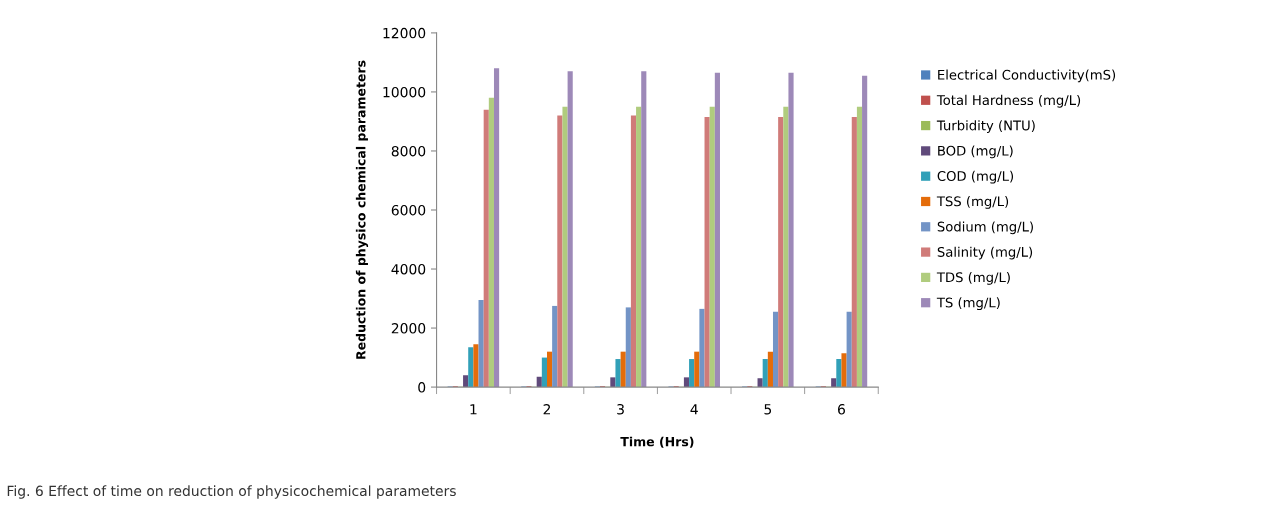 The height and width of the screenshot is (506, 1284). Describe the element at coordinates (985, 253) in the screenshot. I see `legend-label: Salinity (mg/L)` at that location.